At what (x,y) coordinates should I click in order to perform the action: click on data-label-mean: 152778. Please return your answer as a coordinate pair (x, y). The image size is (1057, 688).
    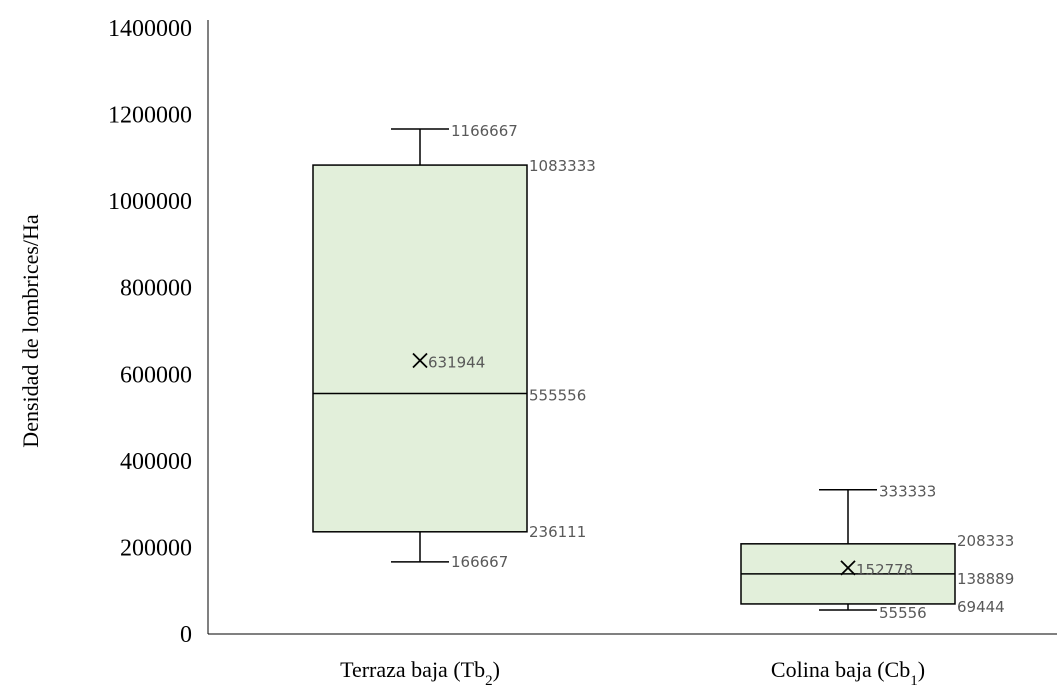
    Looking at the image, I should click on (884, 570).